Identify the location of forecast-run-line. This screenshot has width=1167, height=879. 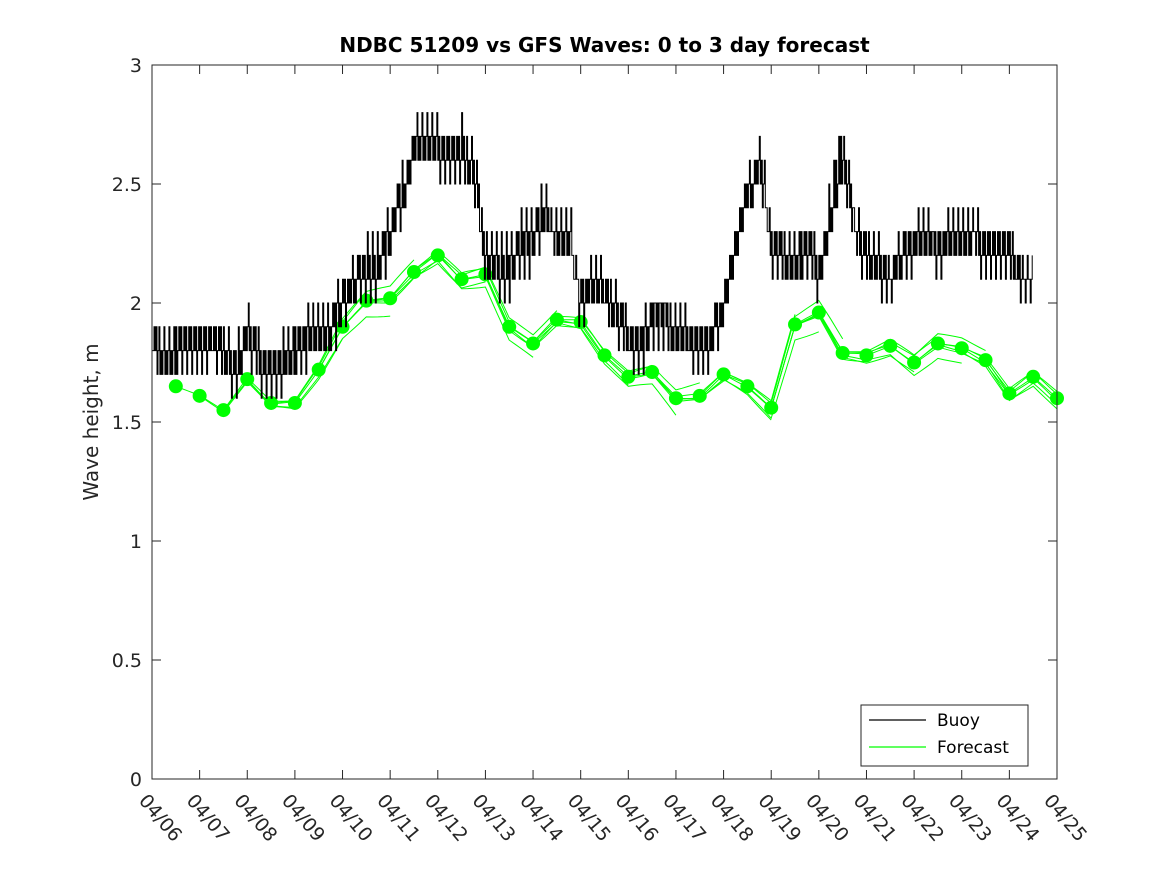
(1021, 376).